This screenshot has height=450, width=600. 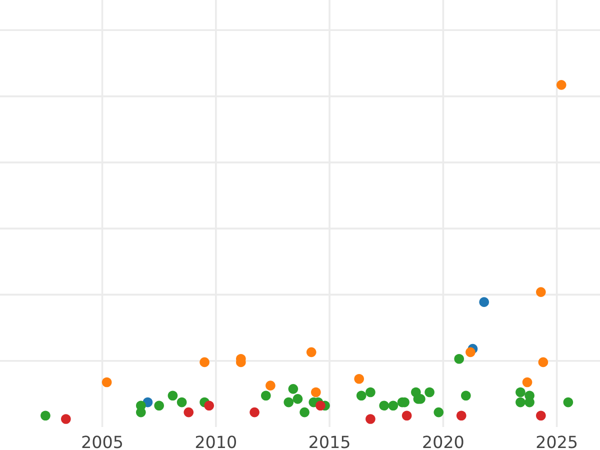 I want to click on x-tick-label: 2020, so click(x=443, y=442).